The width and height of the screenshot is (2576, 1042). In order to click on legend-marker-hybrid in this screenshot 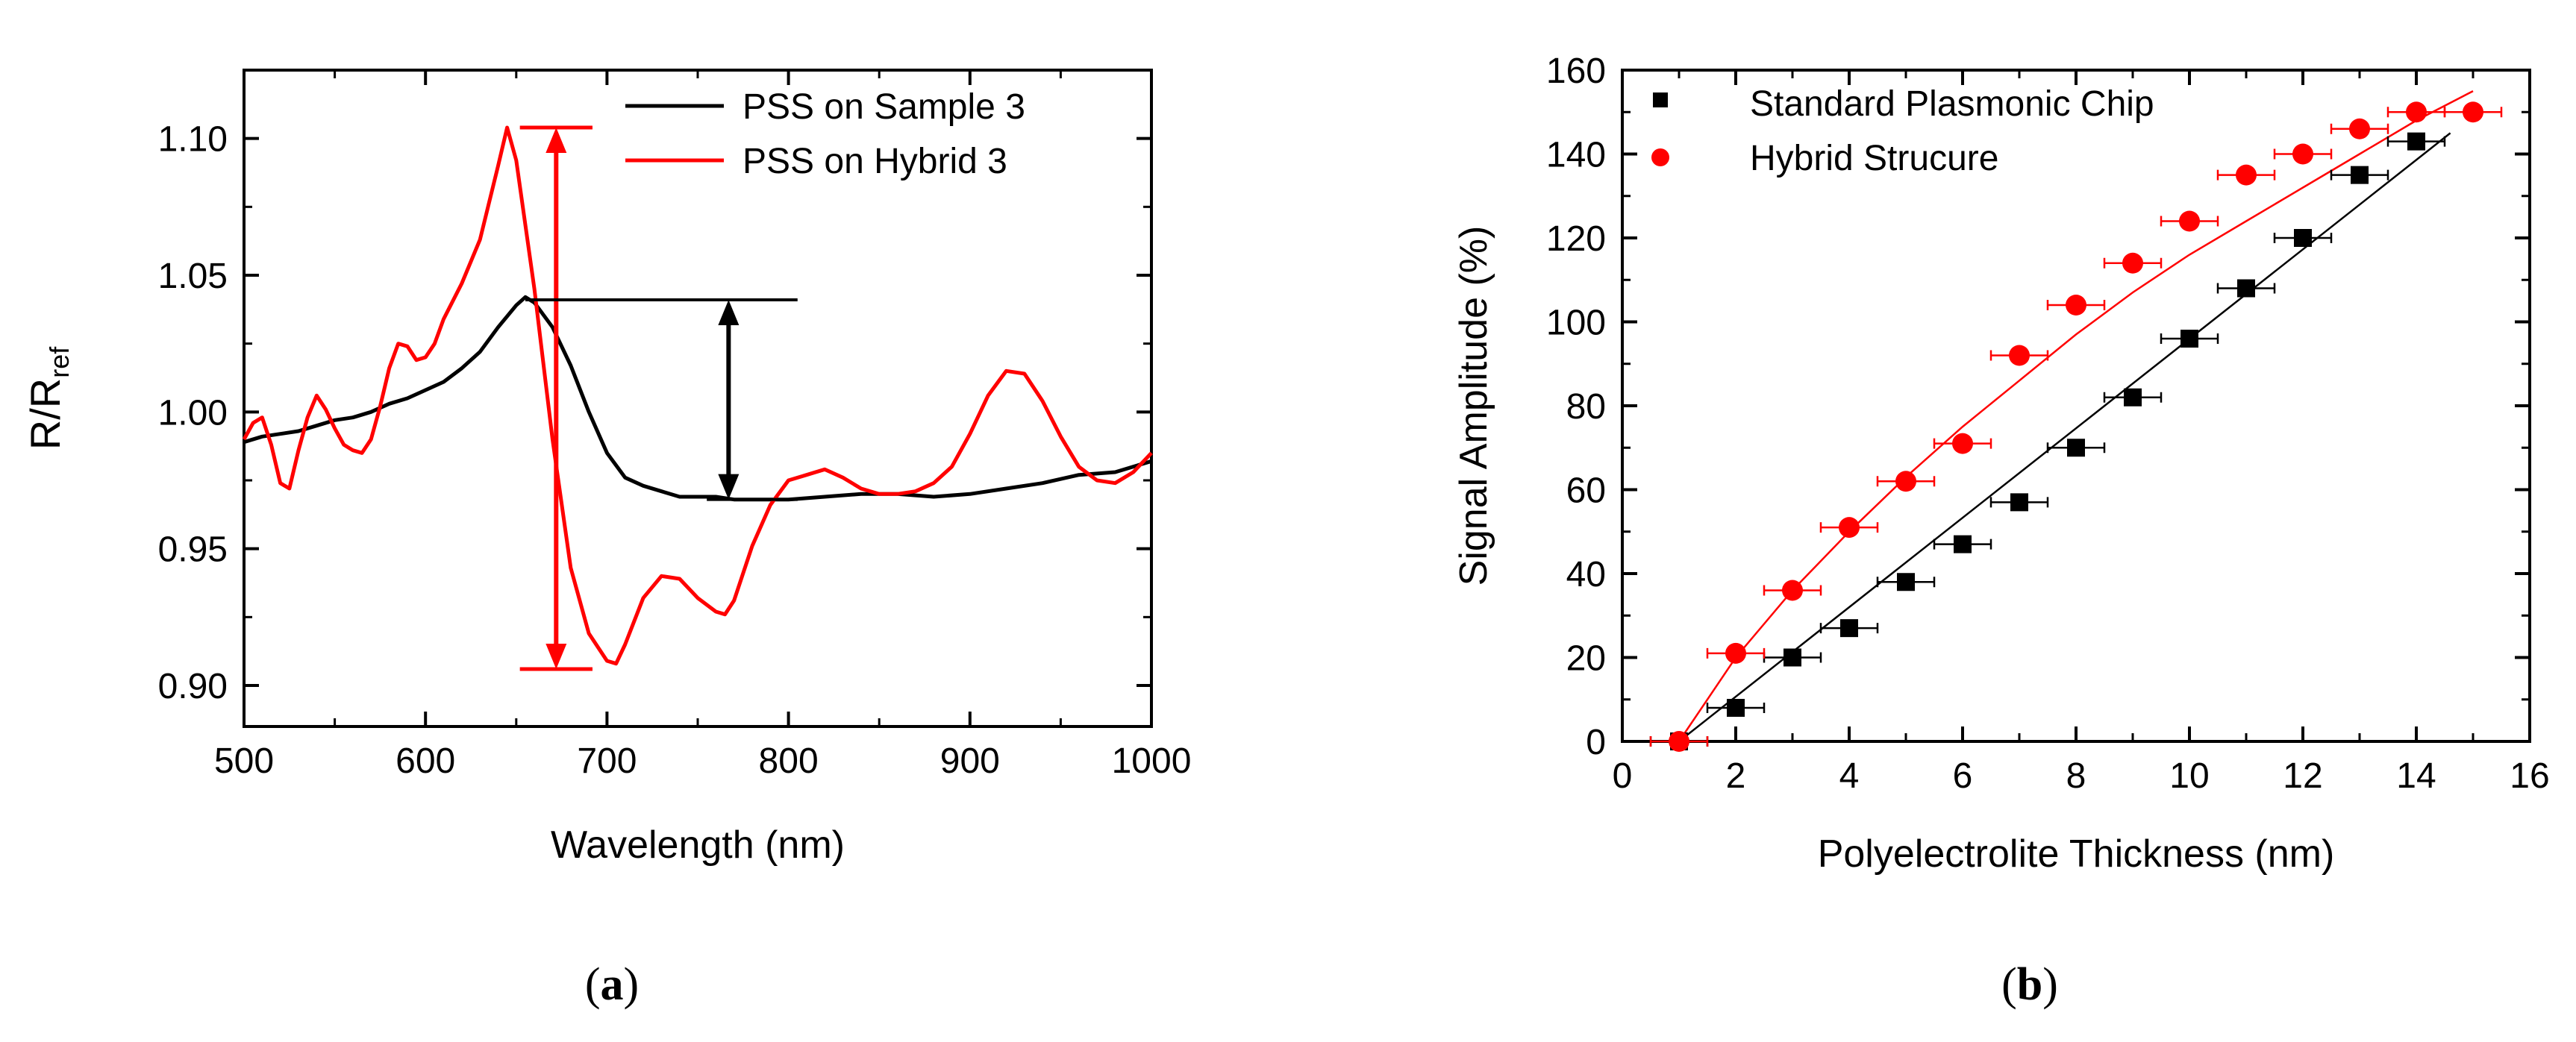, I will do `click(1660, 157)`.